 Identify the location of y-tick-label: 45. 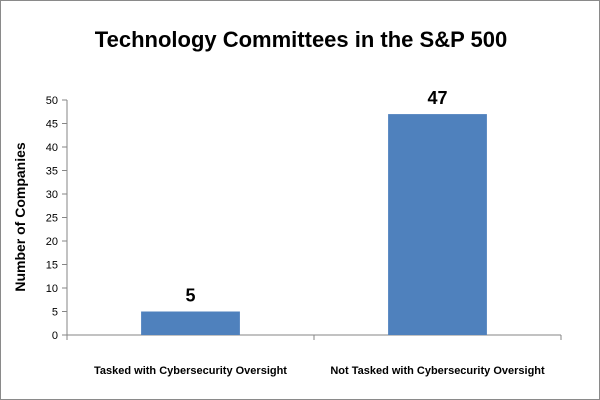
(52, 125).